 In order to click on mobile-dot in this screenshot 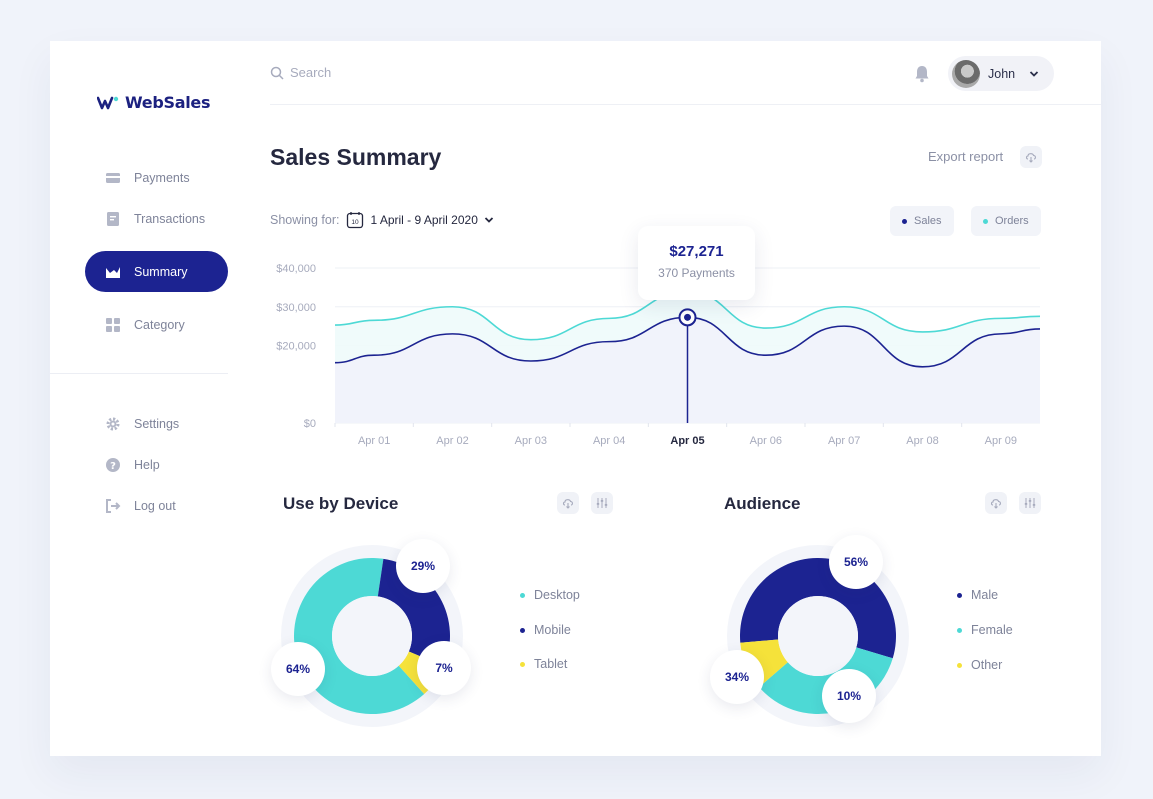, I will do `click(522, 630)`.